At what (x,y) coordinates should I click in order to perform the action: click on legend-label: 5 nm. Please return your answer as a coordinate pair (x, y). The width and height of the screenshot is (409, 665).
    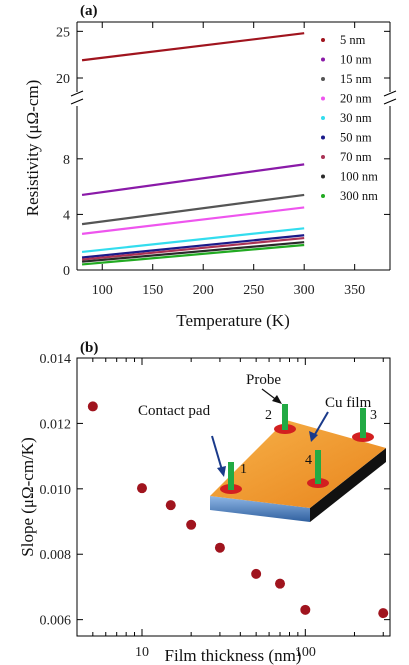
    Looking at the image, I should click on (353, 40).